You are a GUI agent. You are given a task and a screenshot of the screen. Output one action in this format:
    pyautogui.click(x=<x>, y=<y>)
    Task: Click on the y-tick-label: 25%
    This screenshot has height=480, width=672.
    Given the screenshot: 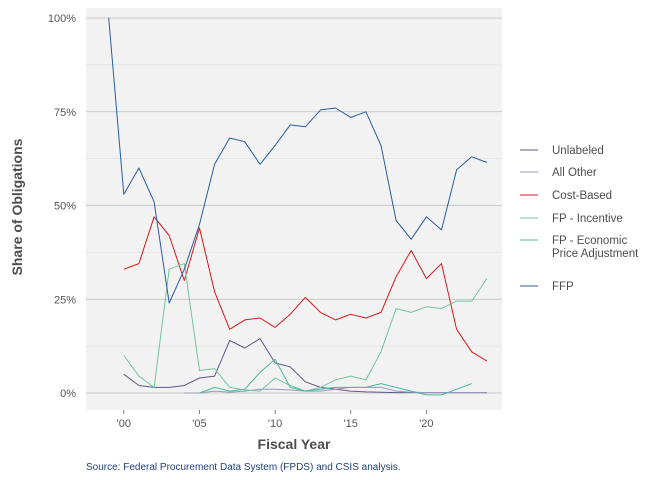 What is the action you would take?
    pyautogui.click(x=65, y=300)
    